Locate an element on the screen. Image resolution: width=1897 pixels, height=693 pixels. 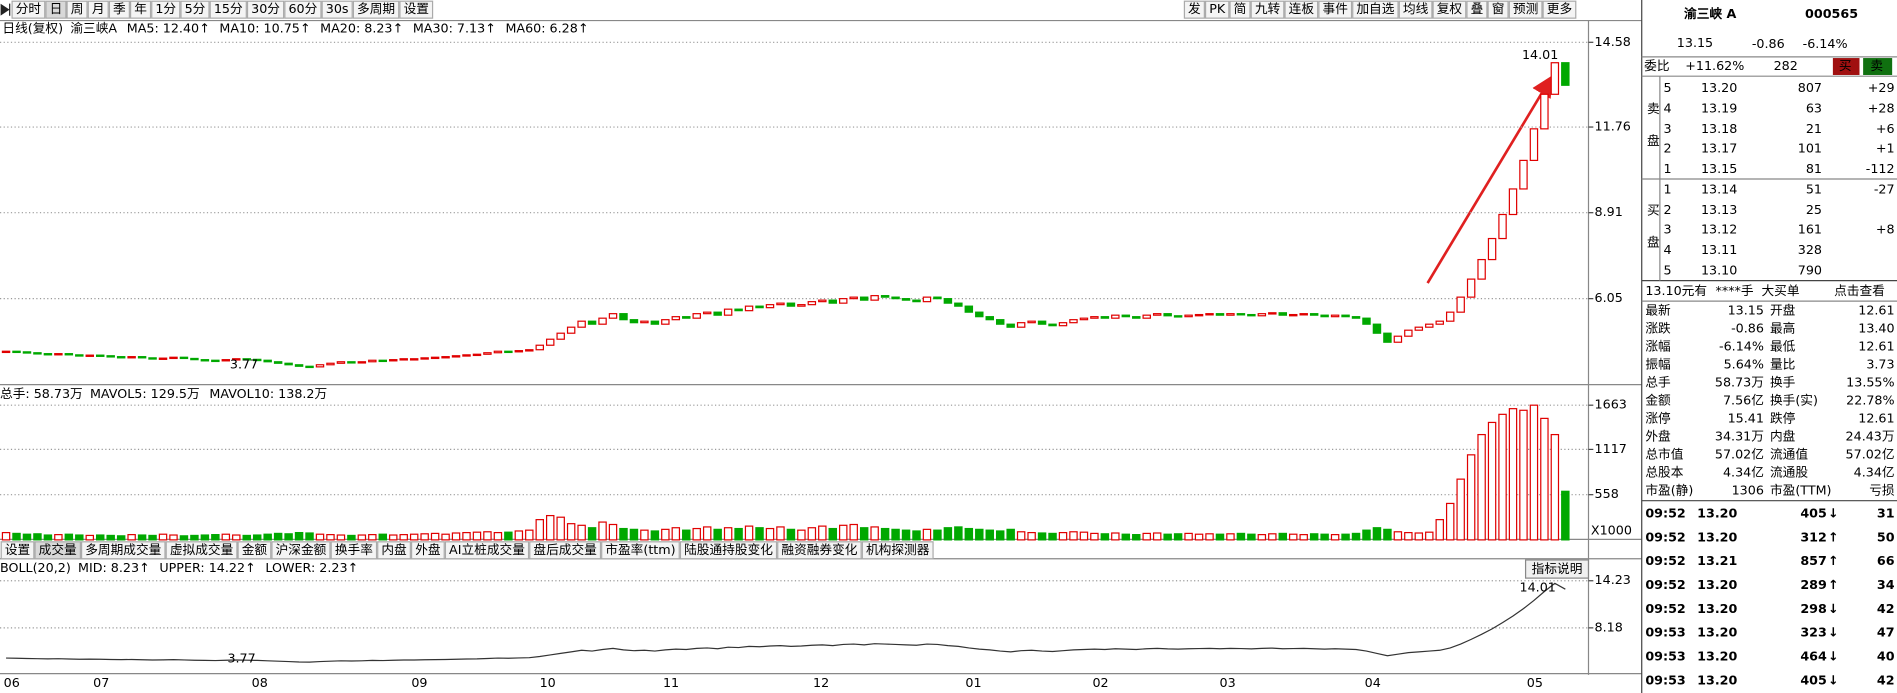
indicator-tab: 多周期成交量 is located at coordinates (123, 549).